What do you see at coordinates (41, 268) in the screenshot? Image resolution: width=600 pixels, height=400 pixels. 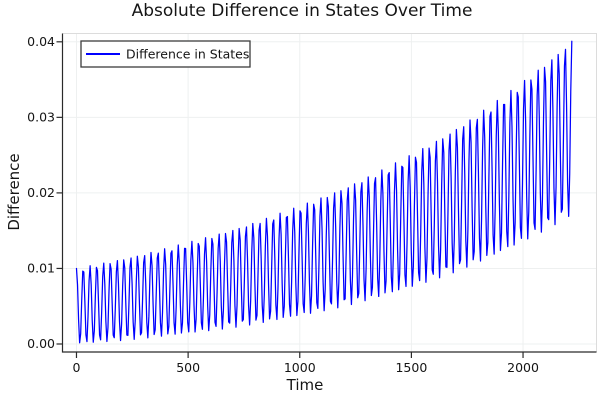 I see `y-tick-label: 0.01` at bounding box center [41, 268].